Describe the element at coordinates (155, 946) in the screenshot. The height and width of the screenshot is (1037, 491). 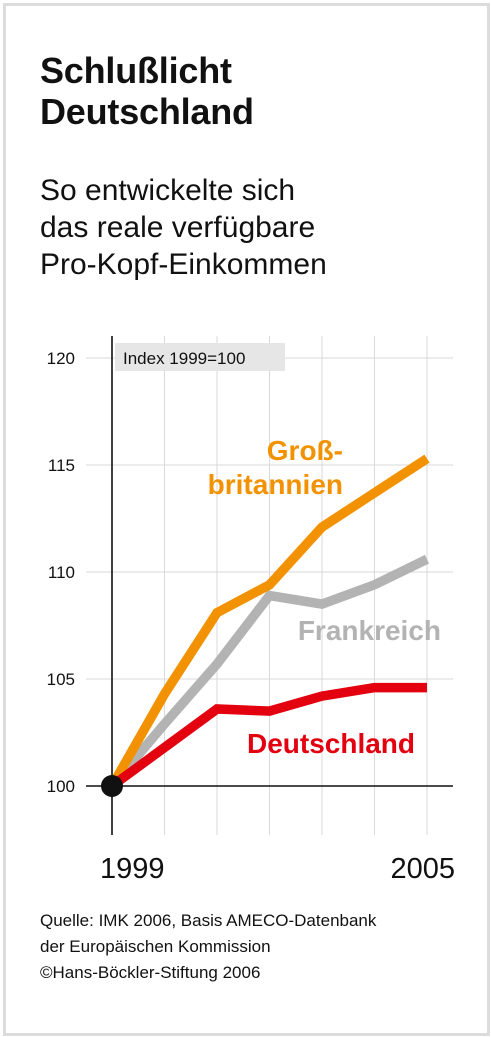
I see `source-line: der Europäischen Kommission` at that location.